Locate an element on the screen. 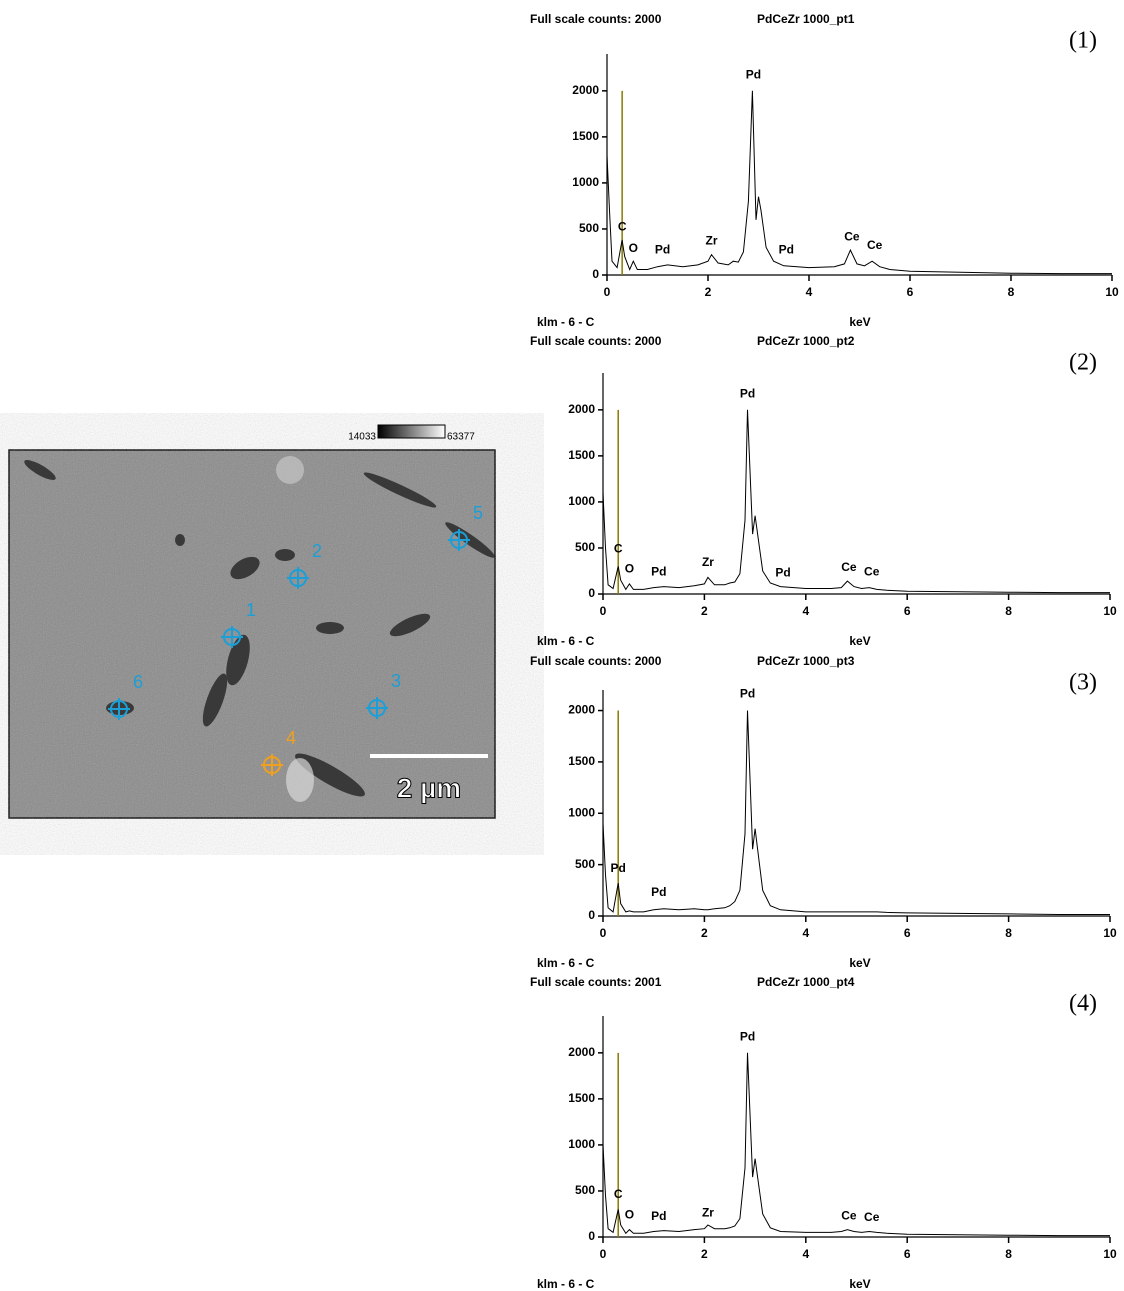 This screenshot has width=1124, height=1291. sem-image: 14033 63377 2 µm is located at coordinates (252, 621).